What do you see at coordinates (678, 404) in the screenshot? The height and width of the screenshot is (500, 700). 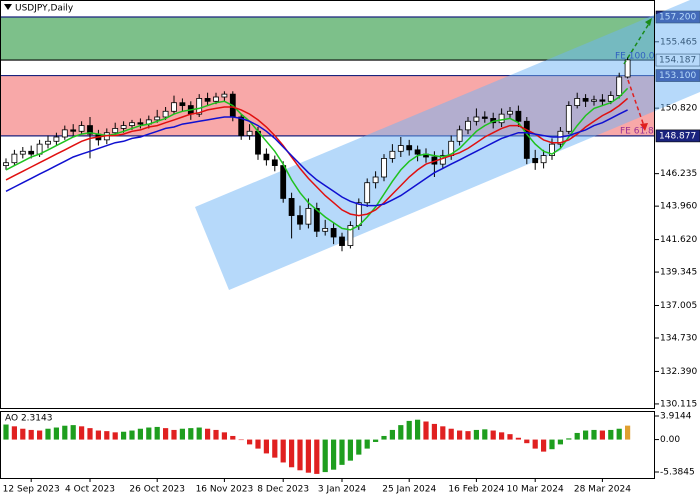 I see `y-tick-label: 130.115` at bounding box center [678, 404].